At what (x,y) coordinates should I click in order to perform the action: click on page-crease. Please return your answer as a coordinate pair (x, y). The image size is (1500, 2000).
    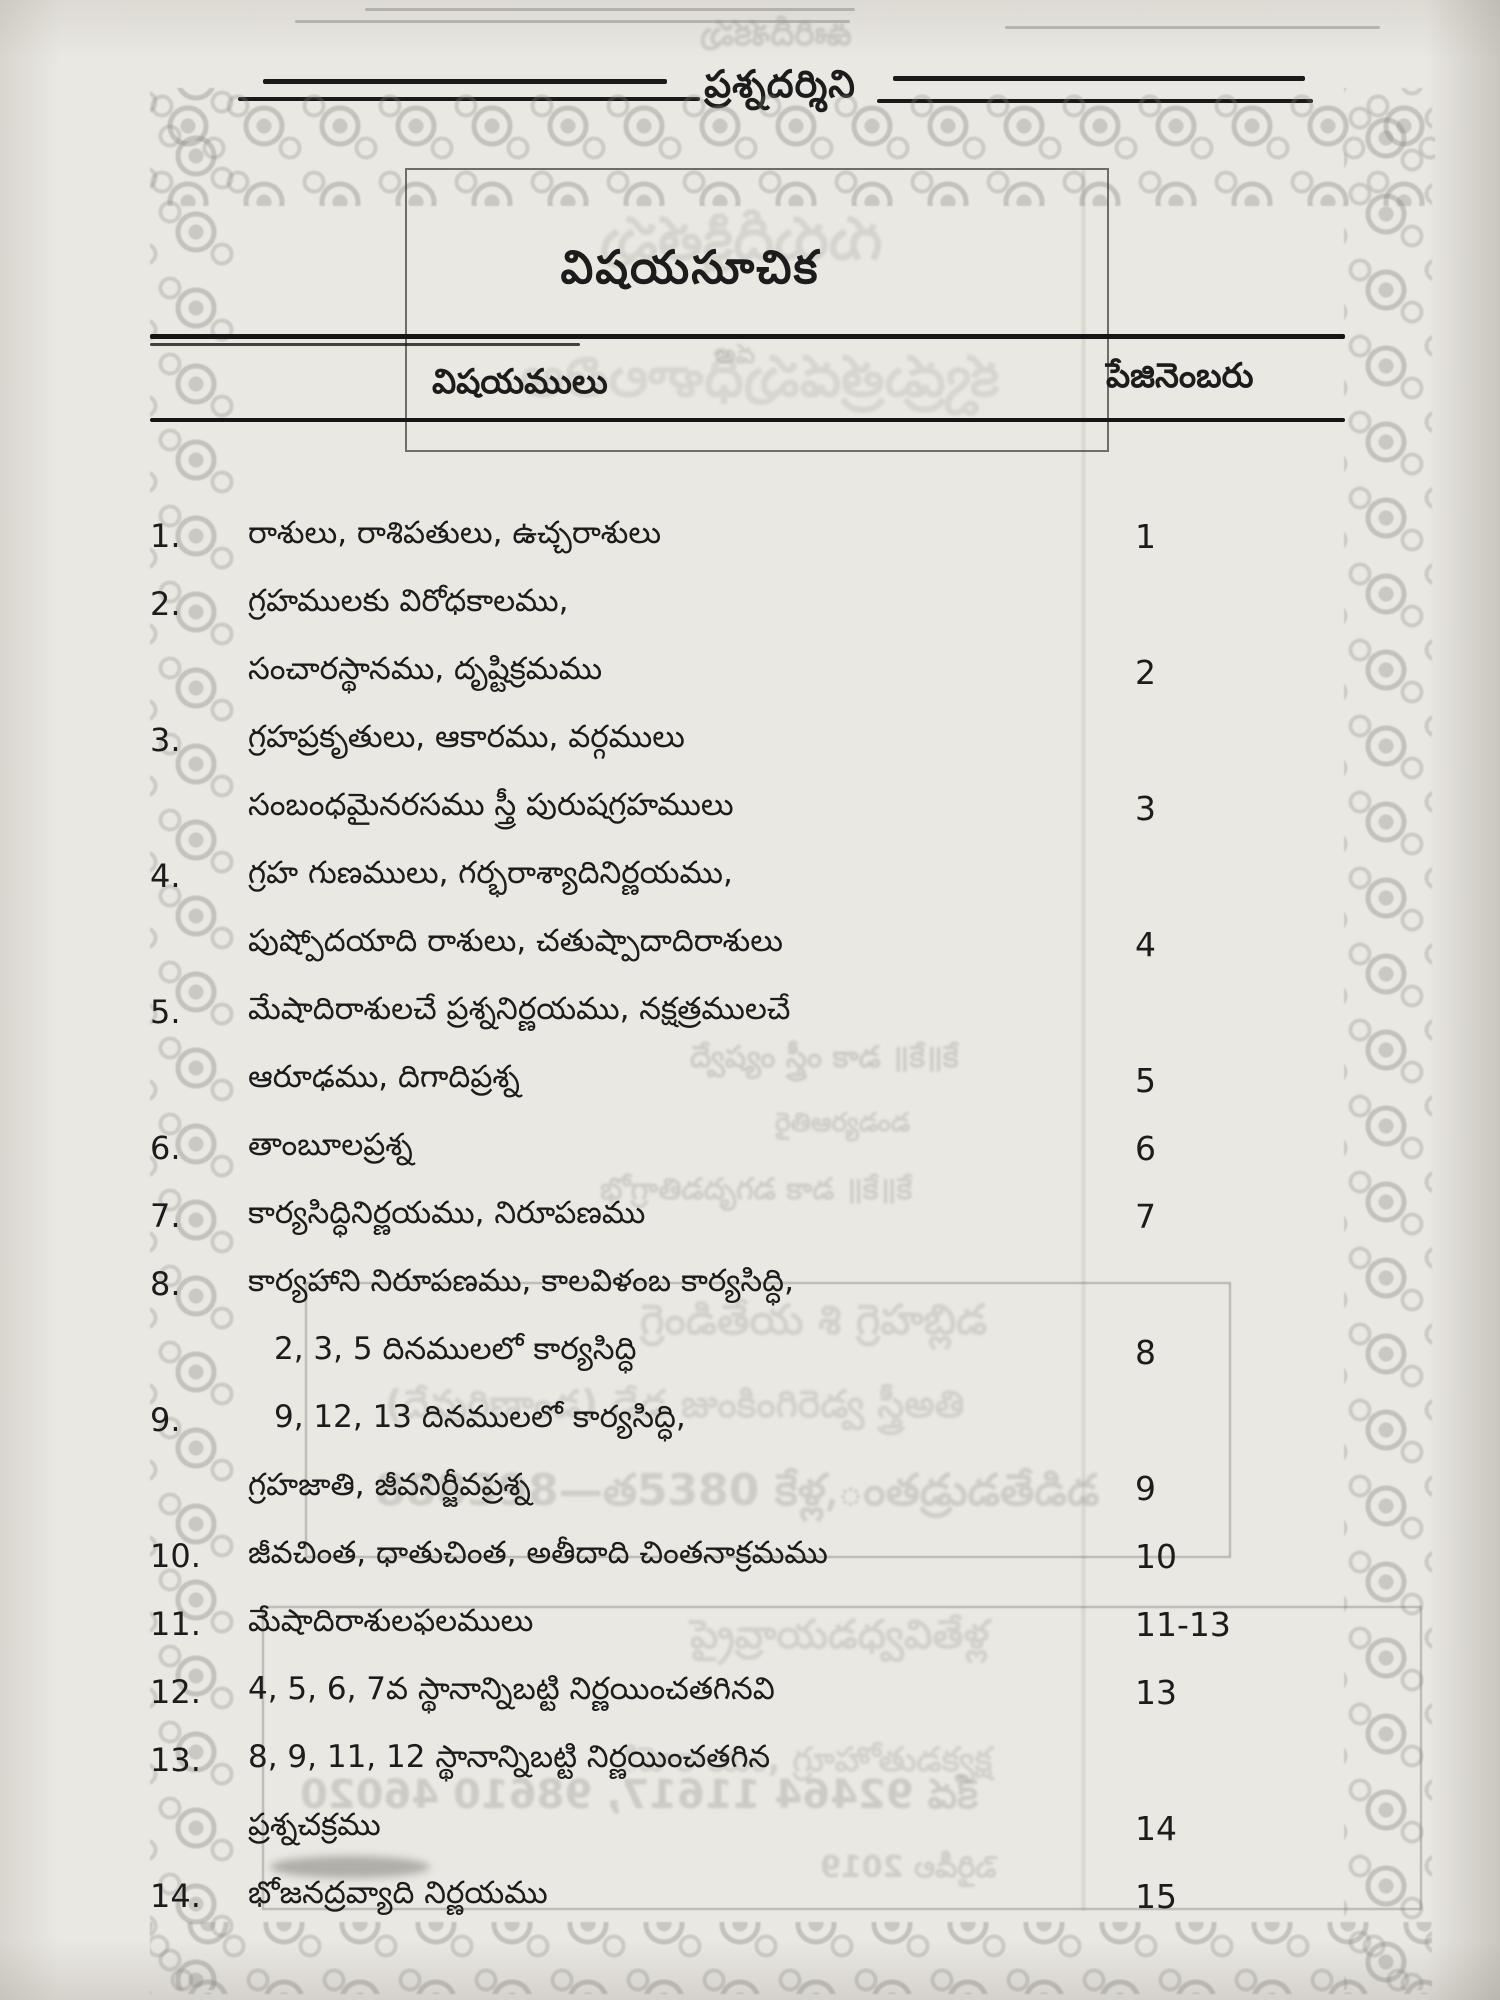
    Looking at the image, I should click on (1083, 1040).